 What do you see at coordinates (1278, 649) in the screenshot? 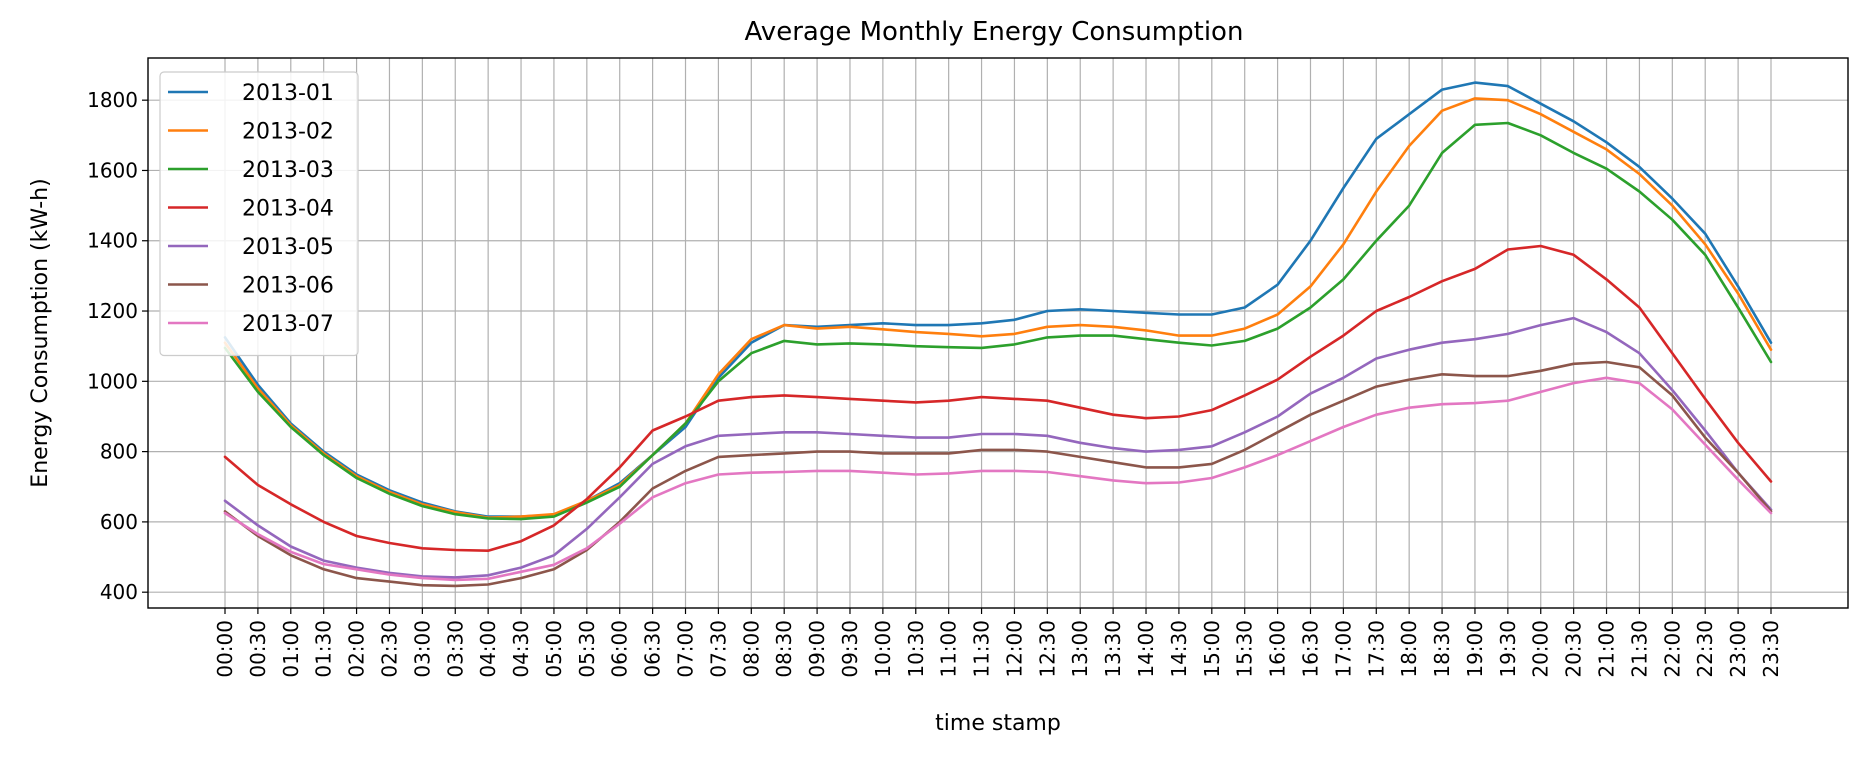
I see `x-tick-label: 16:00` at bounding box center [1278, 649].